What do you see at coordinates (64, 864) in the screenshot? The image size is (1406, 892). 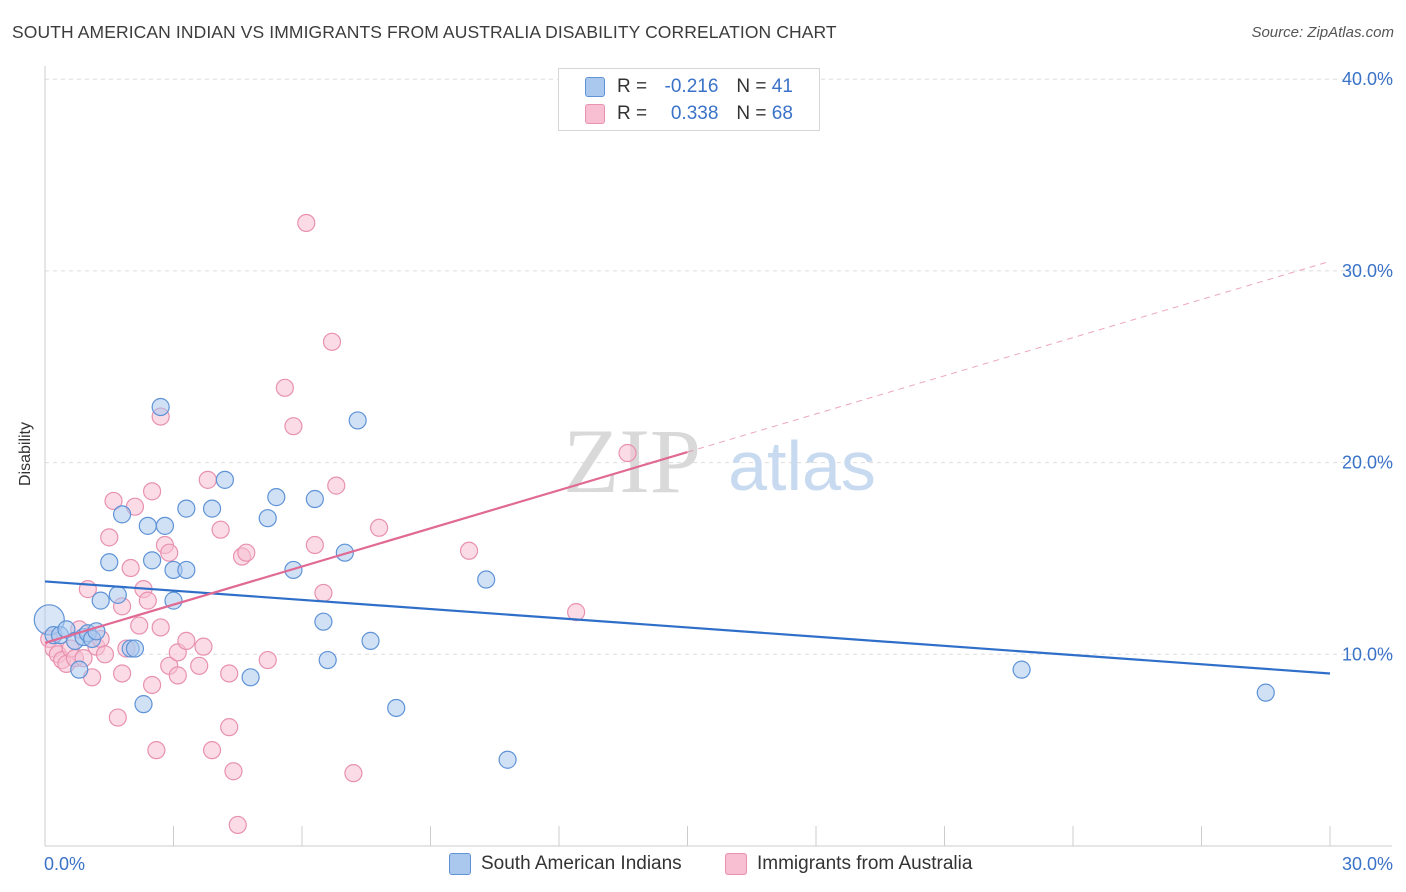 I see `x-tick-label-left: 0.0%` at bounding box center [64, 864].